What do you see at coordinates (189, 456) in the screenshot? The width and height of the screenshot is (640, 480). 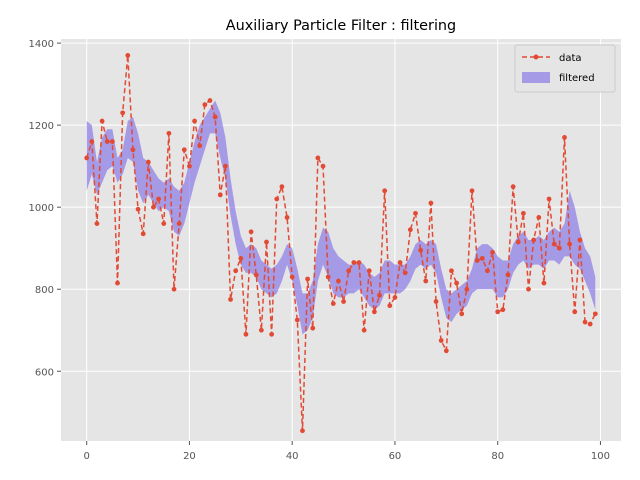 I see `x-tick-label: 20` at bounding box center [189, 456].